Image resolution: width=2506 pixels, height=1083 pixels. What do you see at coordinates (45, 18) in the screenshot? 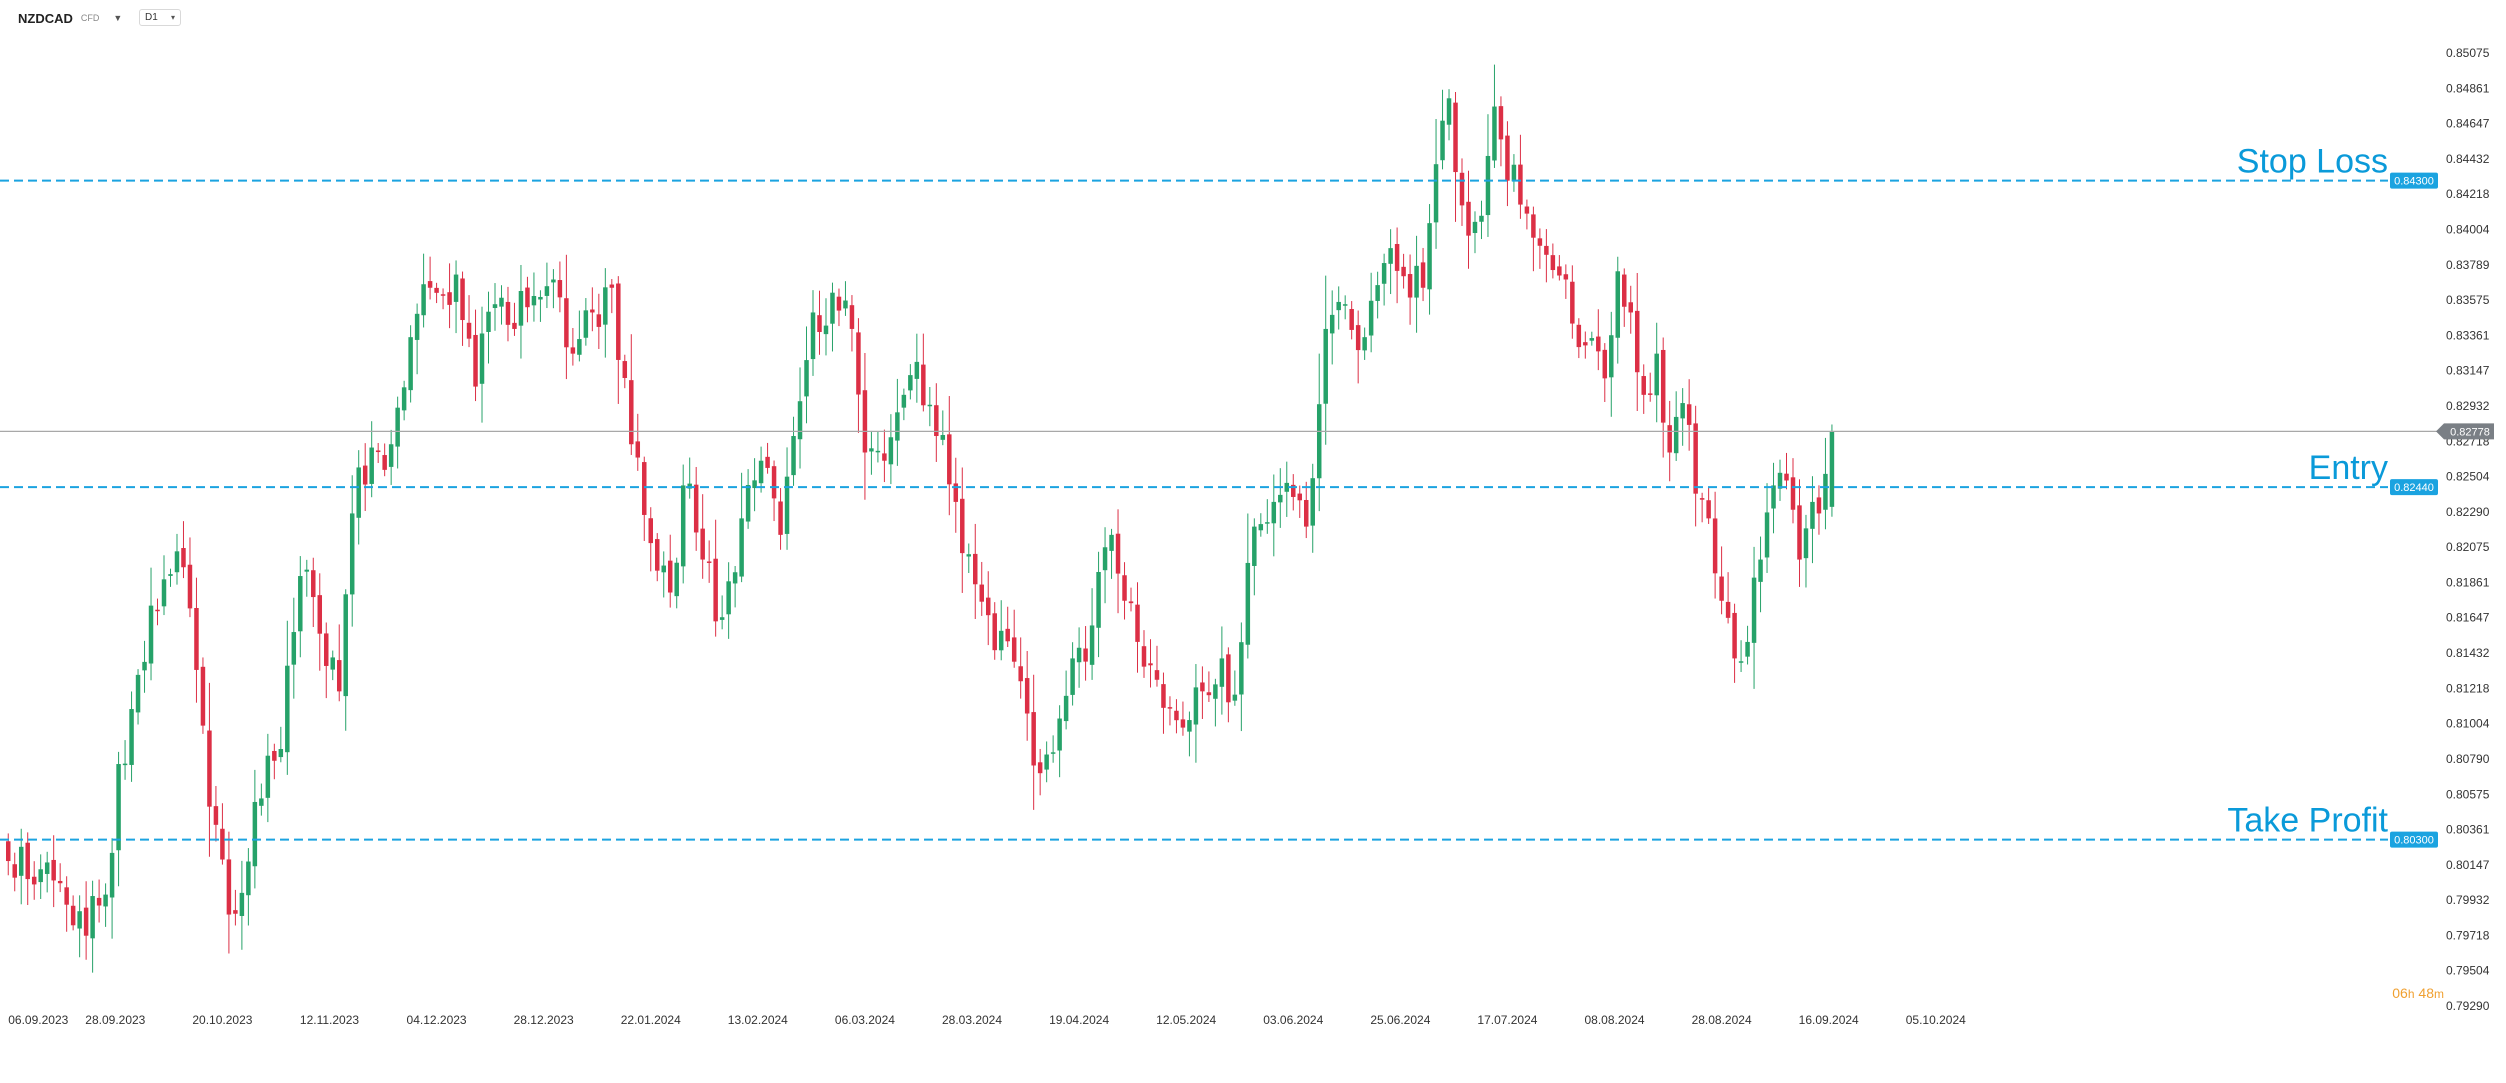
I see `symbol-name: NZDCAD` at bounding box center [45, 18].